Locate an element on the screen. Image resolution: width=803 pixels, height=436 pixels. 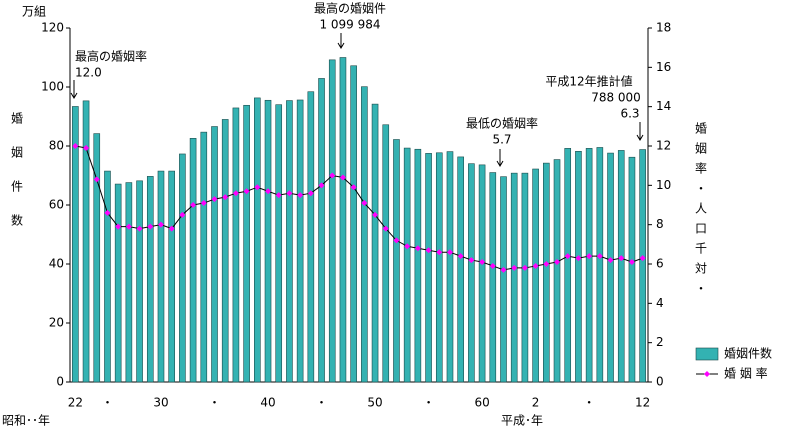
y2-tick-label: 0 is located at coordinates (660, 382).